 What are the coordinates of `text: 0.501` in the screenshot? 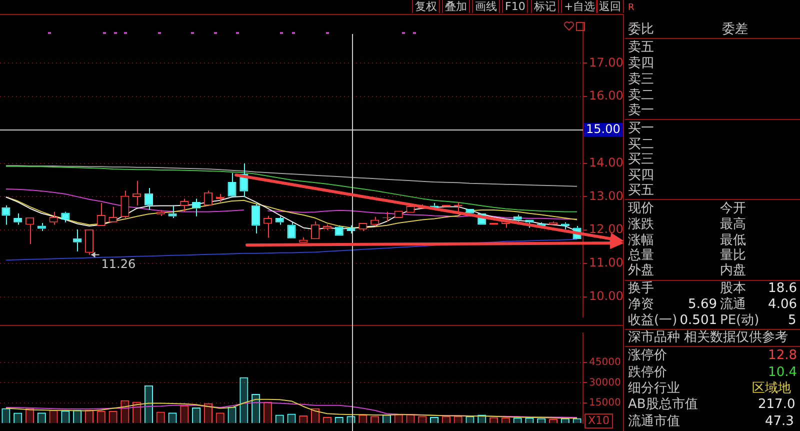 It's located at (698, 320).